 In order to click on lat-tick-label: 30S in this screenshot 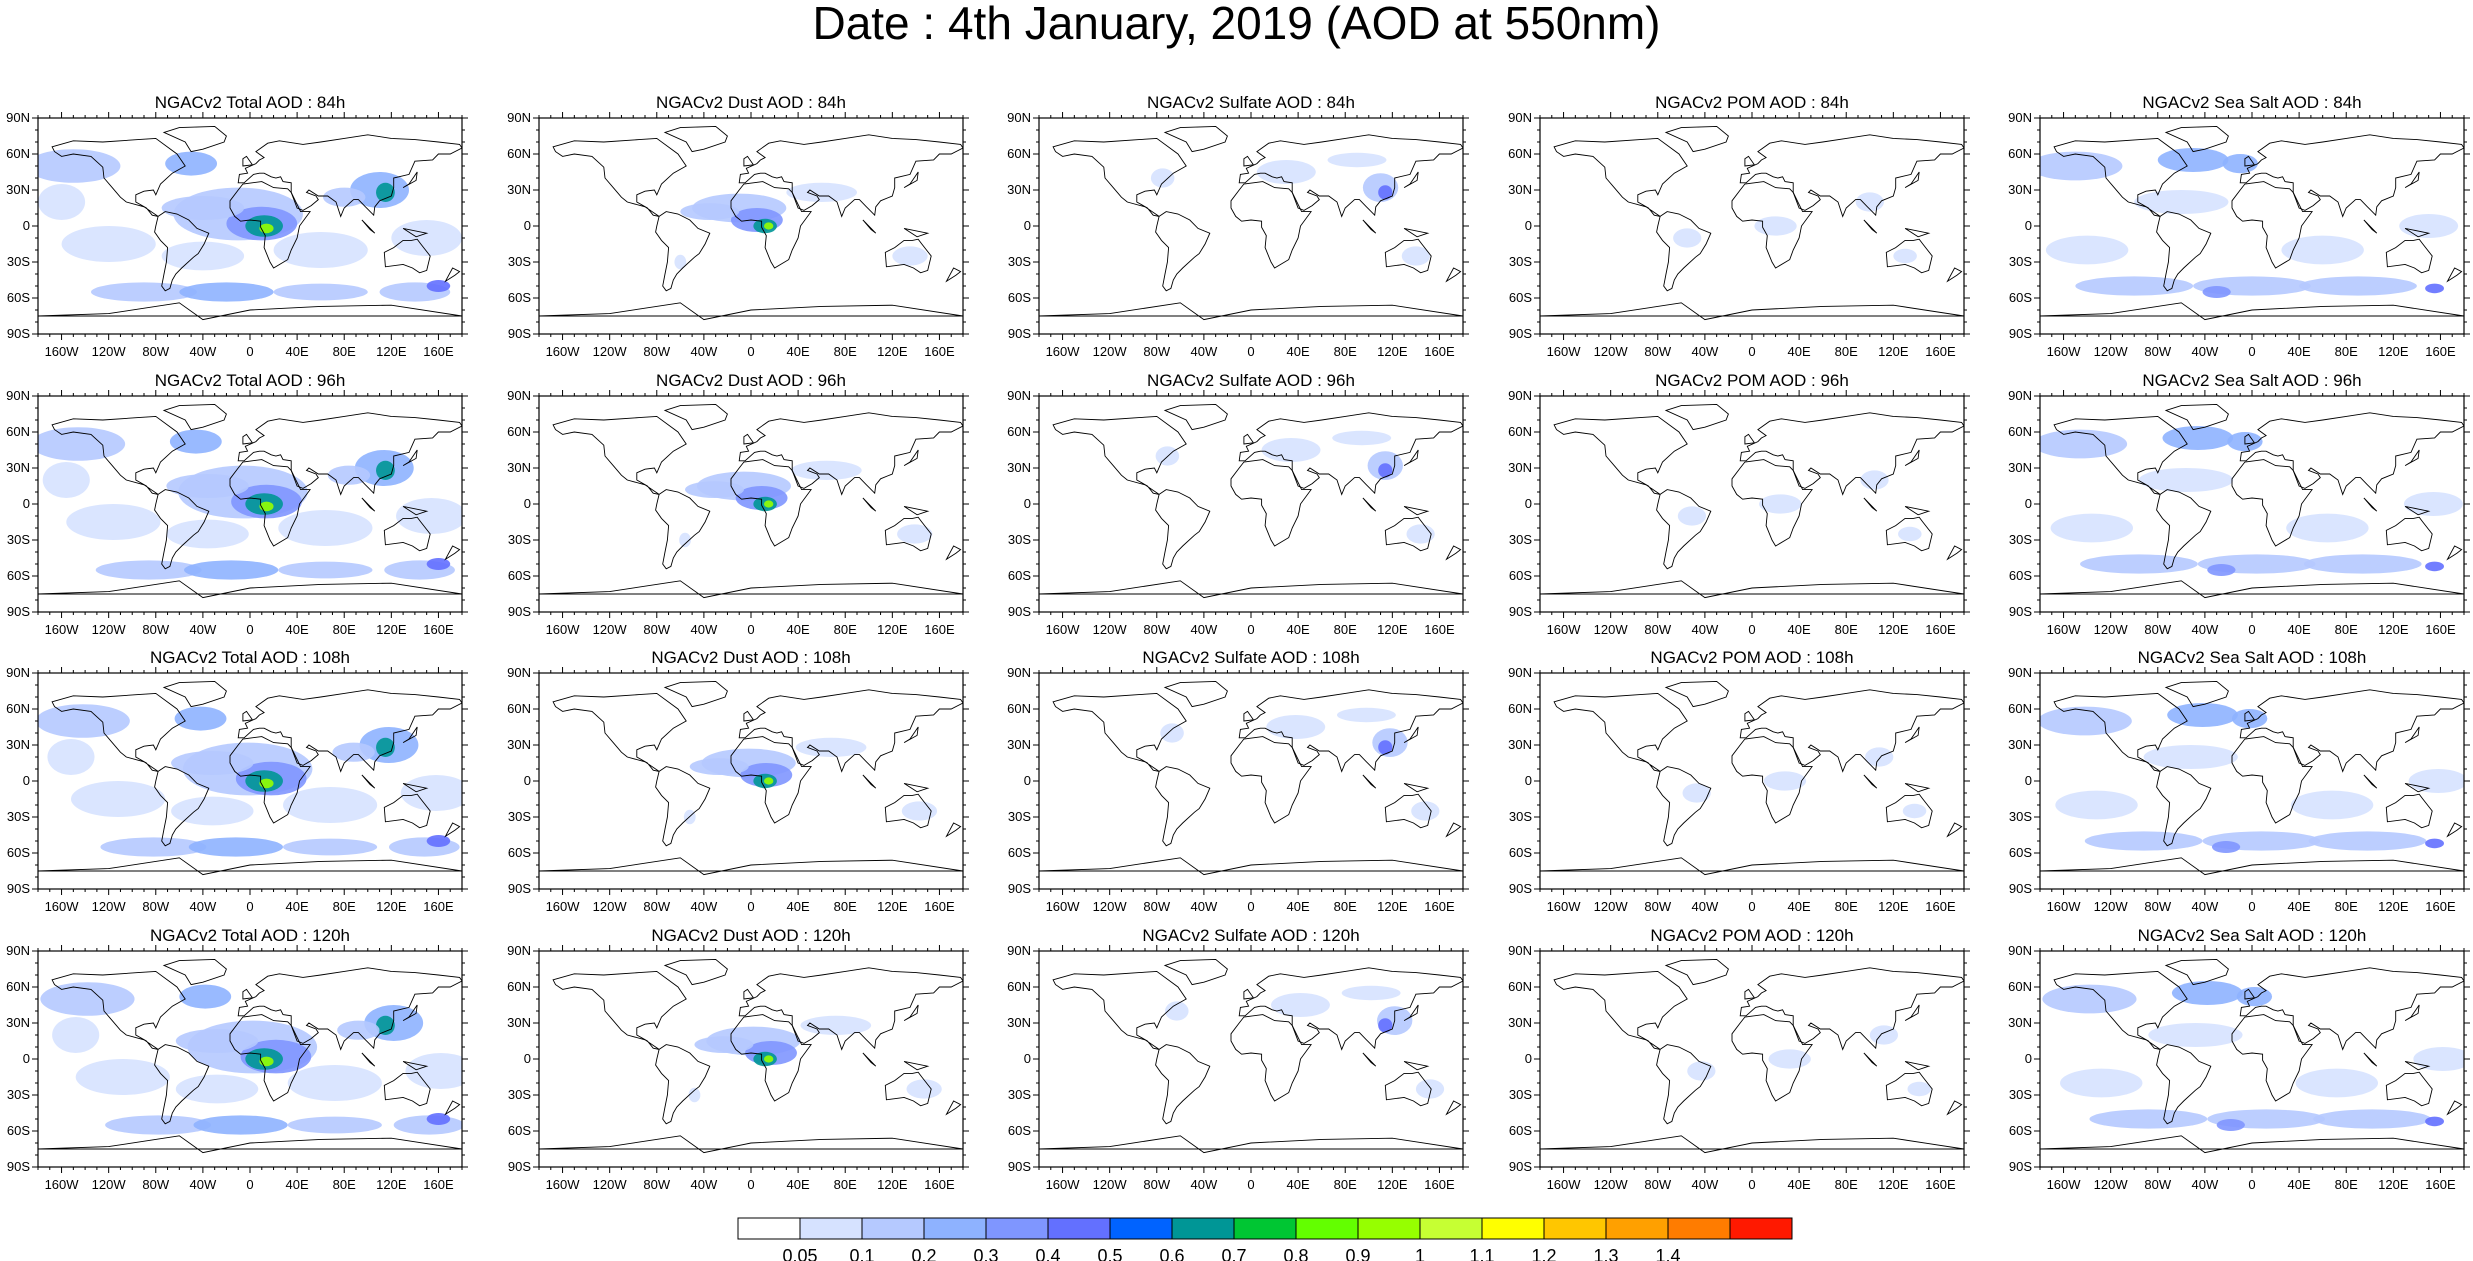, I will do `click(1520, 1094)`.